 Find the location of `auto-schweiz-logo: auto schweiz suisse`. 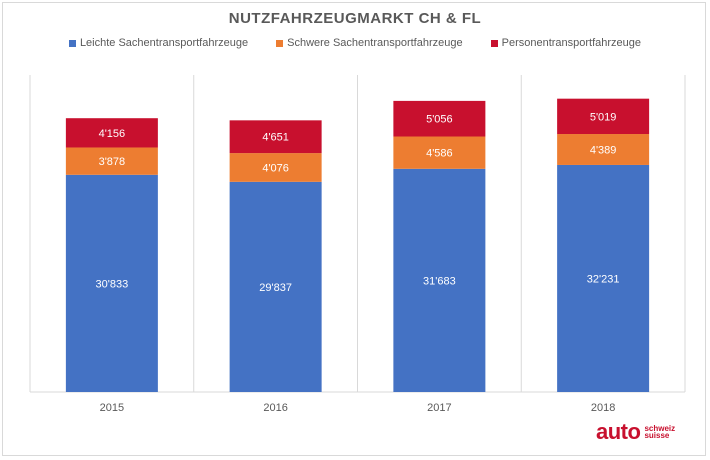

auto-schweiz-logo: auto schweiz suisse is located at coordinates (635, 432).